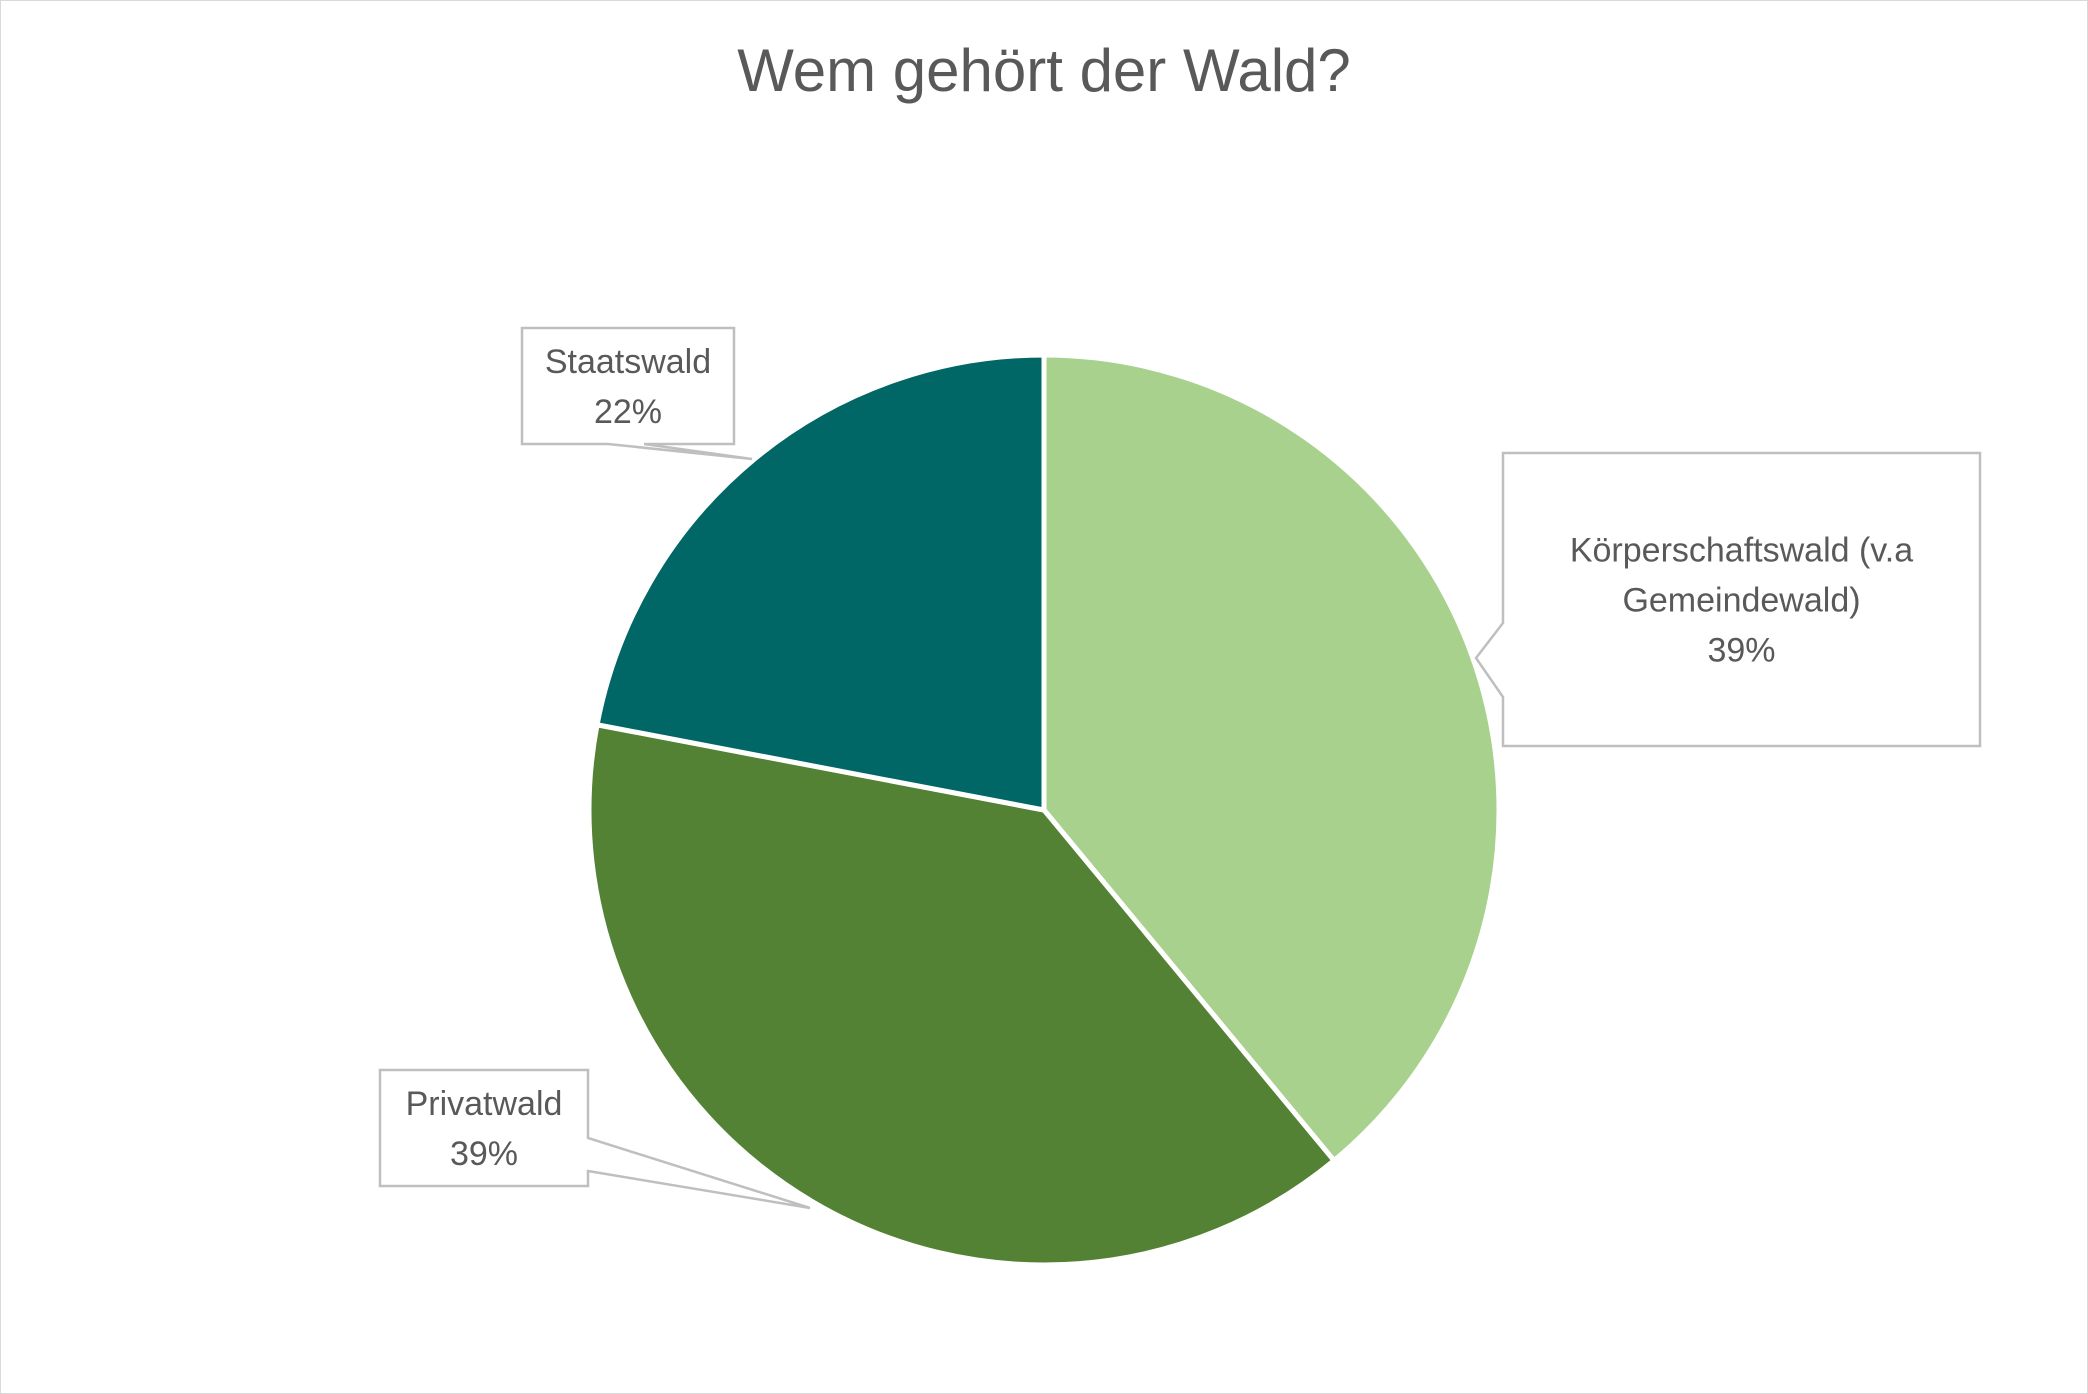 The width and height of the screenshot is (2088, 1394). I want to click on data-label-category: Körperschaftswald (v.a, so click(1741, 551).